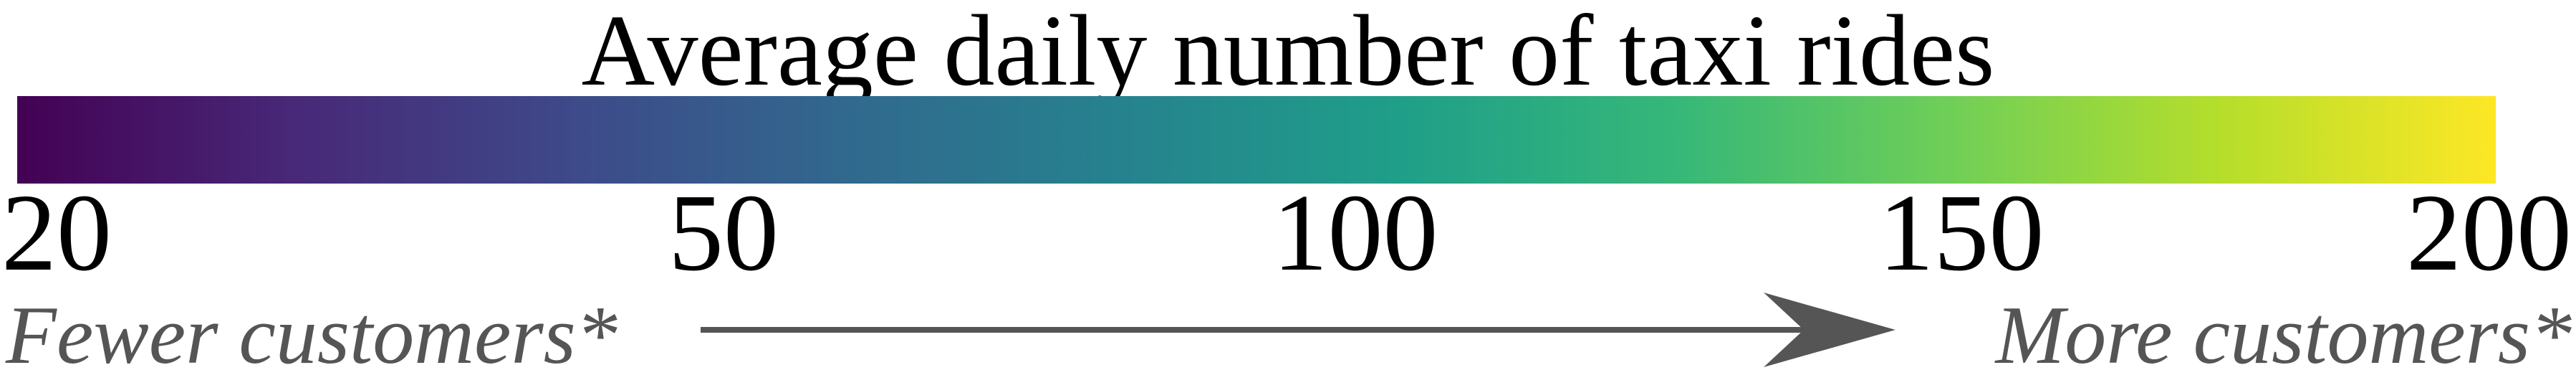 This screenshot has height=370, width=2576. I want to click on tick-label-50: 50, so click(723, 233).